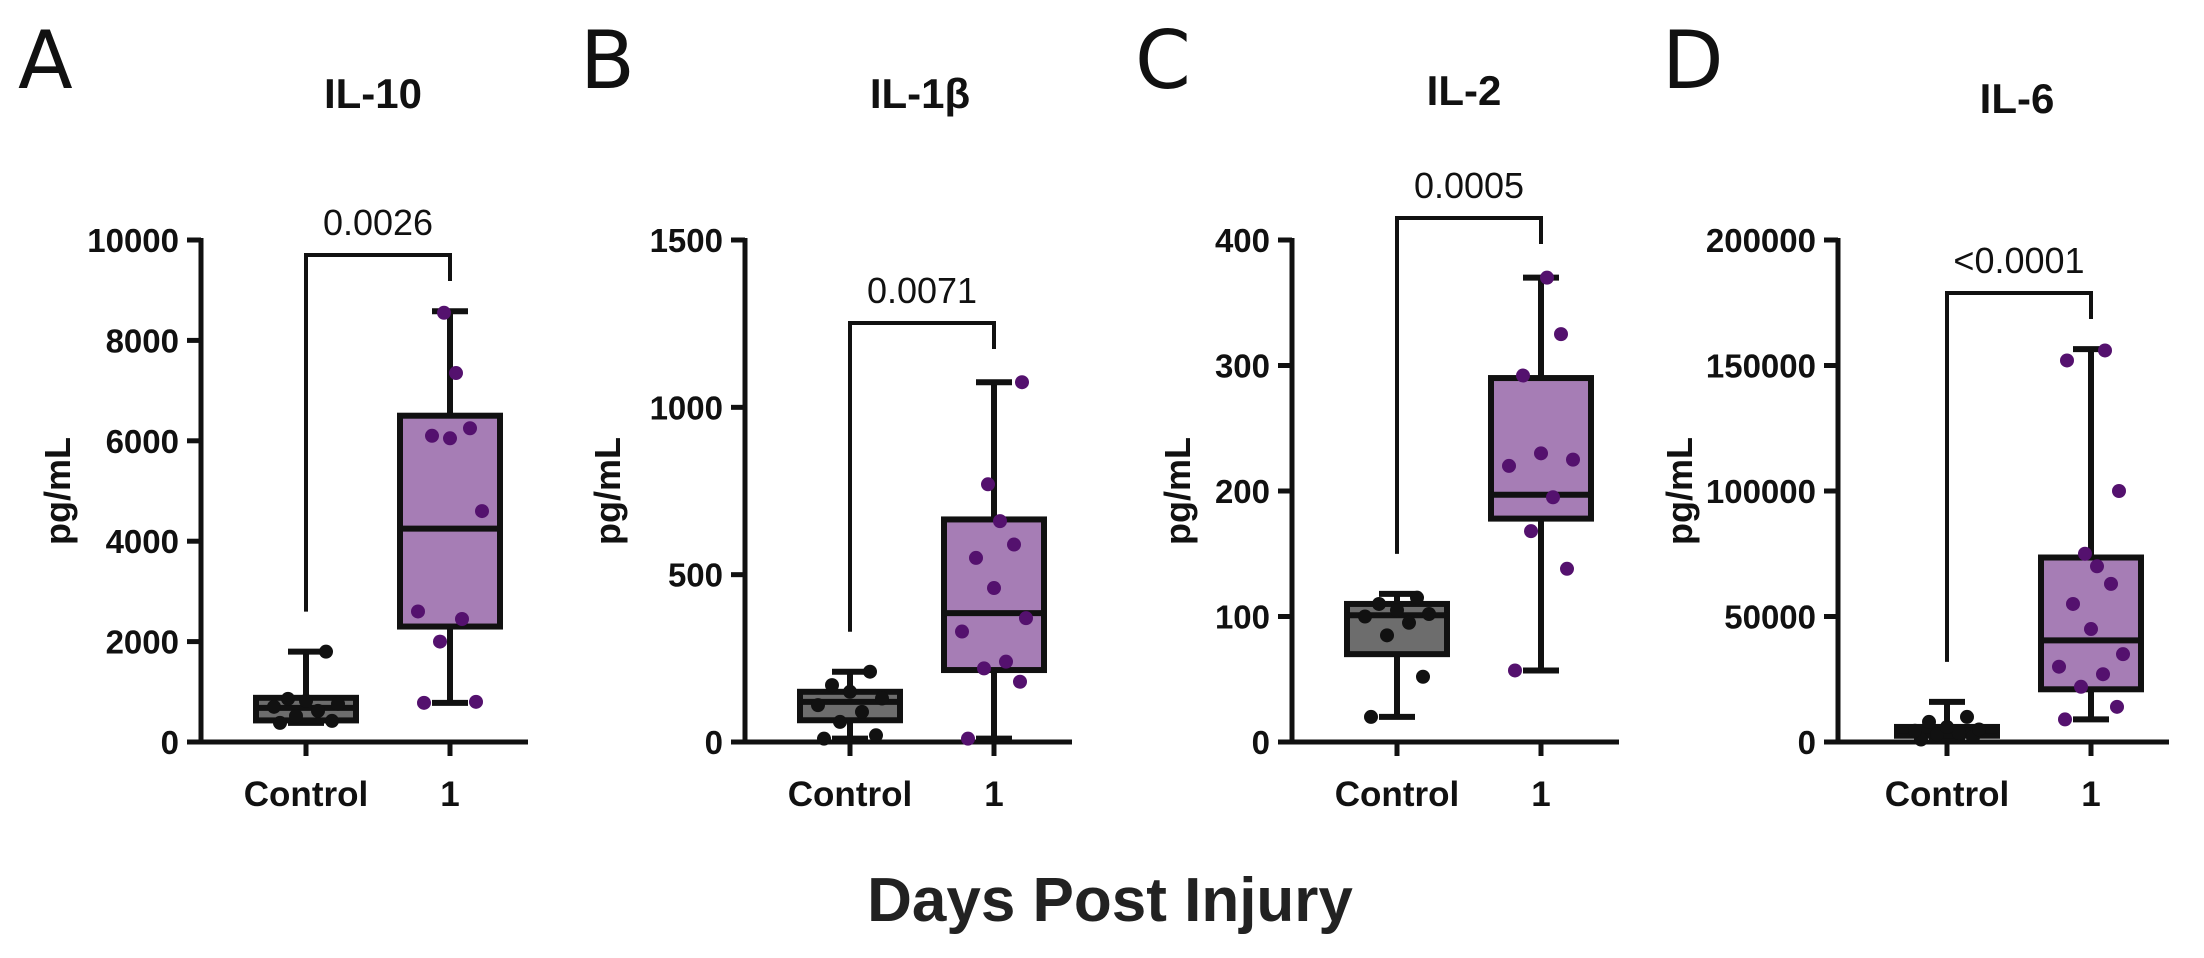 The height and width of the screenshot is (958, 2204). Describe the element at coordinates (695, 575) in the screenshot. I see `y-tick-label: 500` at that location.